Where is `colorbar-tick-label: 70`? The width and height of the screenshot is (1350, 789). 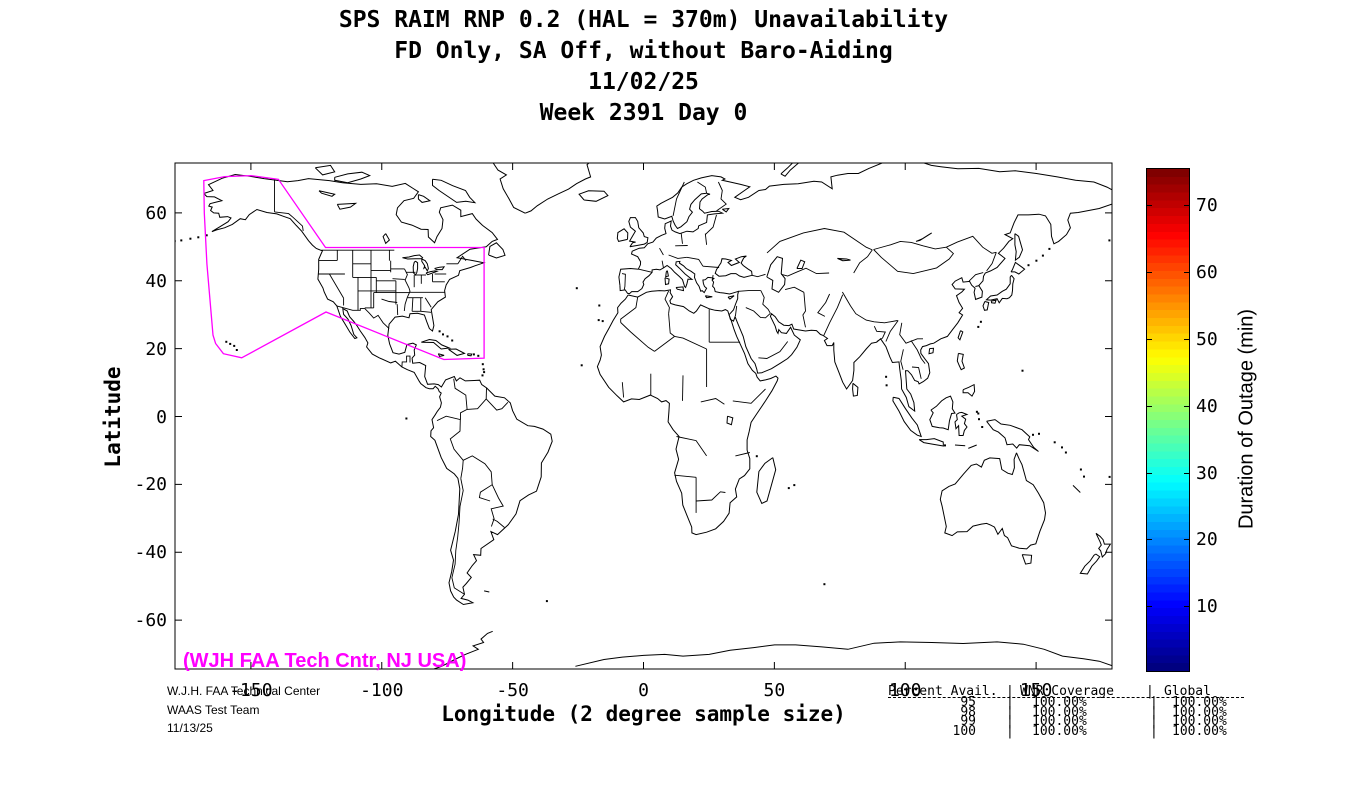 colorbar-tick-label: 70 is located at coordinates (1207, 205).